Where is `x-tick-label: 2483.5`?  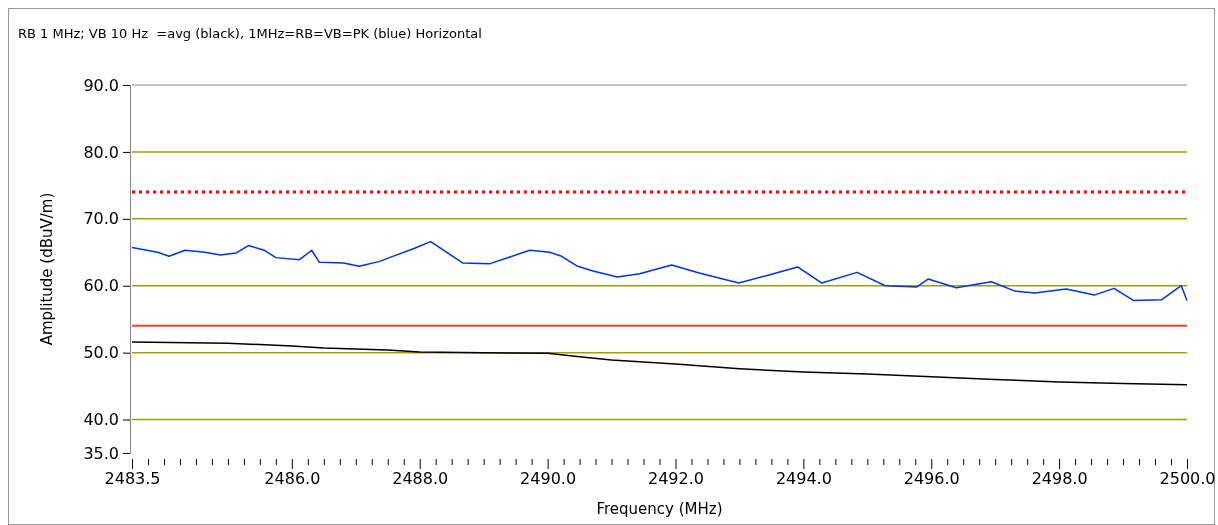
x-tick-label: 2483.5 is located at coordinates (132, 479).